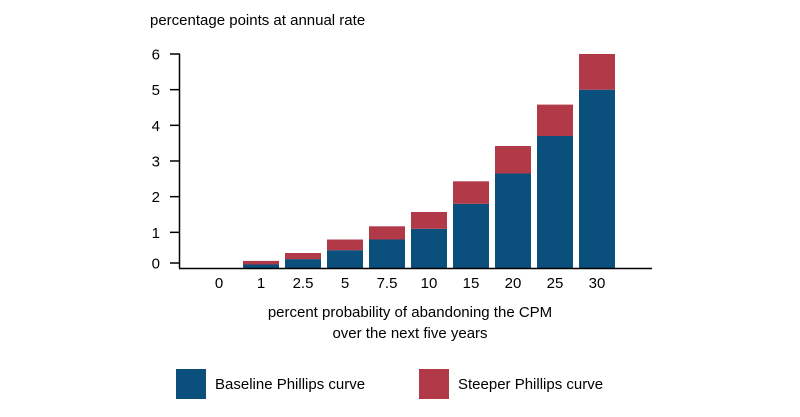  I want to click on legend-item-steeper: Steeper Phillips curve, so click(511, 384).